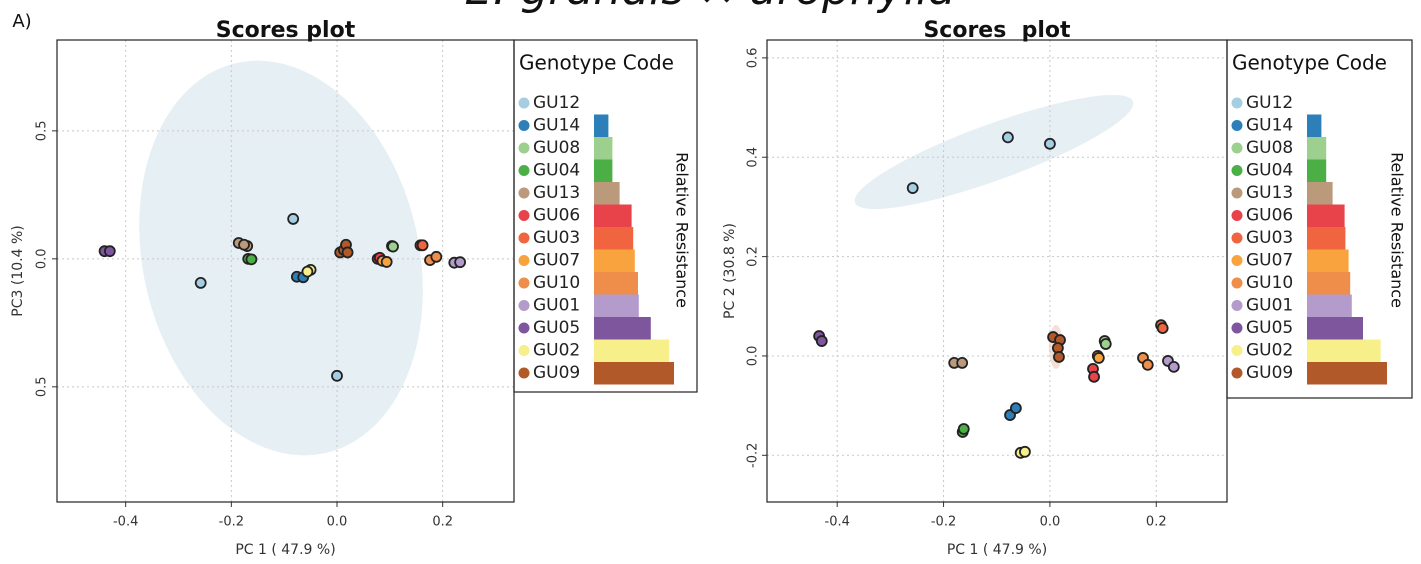 The height and width of the screenshot is (564, 1421). I want to click on y-tick-label: 0.6, so click(753, 58).